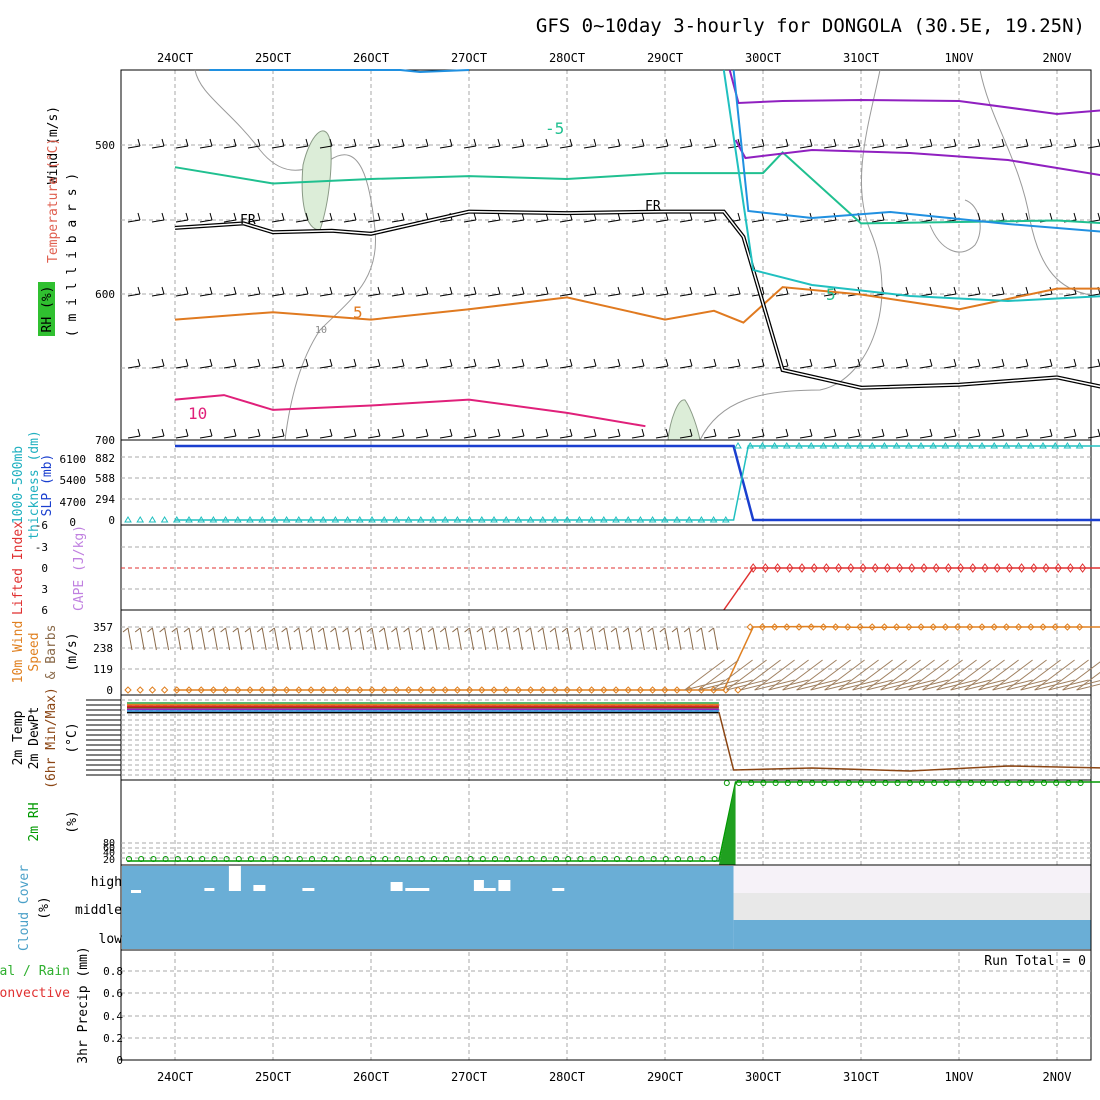  Describe the element at coordinates (34, 738) in the screenshot. I see `label-2m-dewpt: 2m DewPt` at that location.